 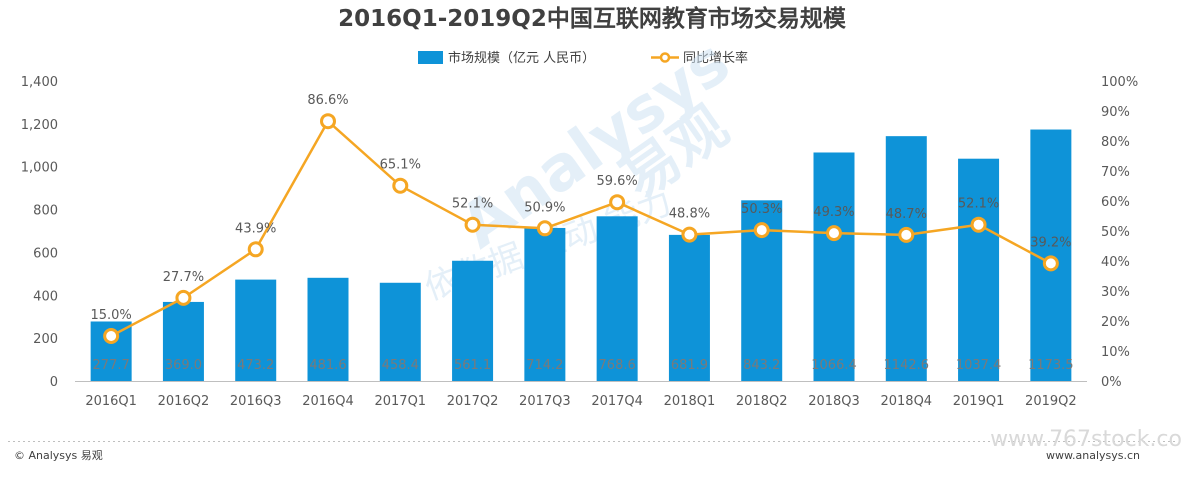 I want to click on y-right-tick-label: 100%, so click(x=1119, y=82).